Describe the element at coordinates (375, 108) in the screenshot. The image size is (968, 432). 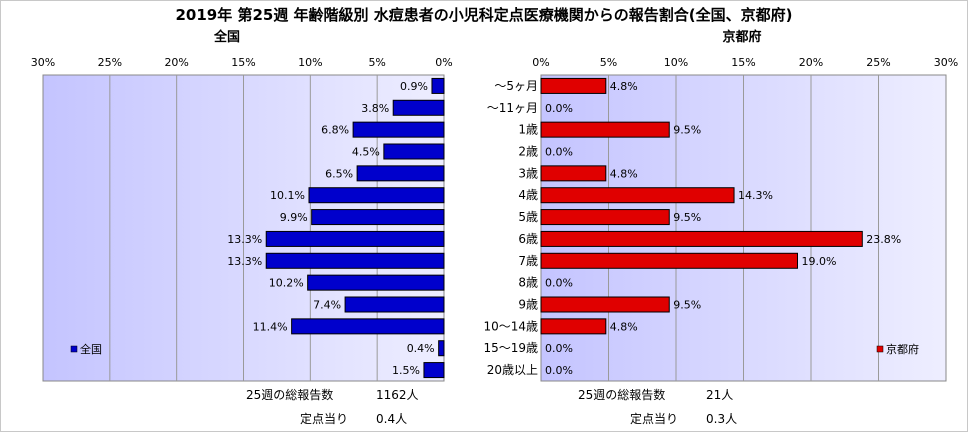
I see `national-data-label: 3.8%` at that location.